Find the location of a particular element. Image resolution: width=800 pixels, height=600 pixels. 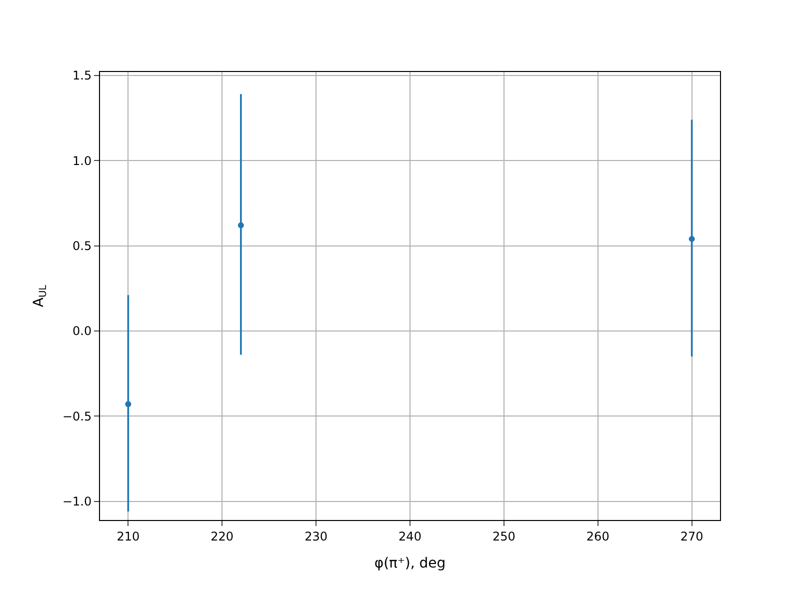

x-tick-label: 230 is located at coordinates (316, 536).